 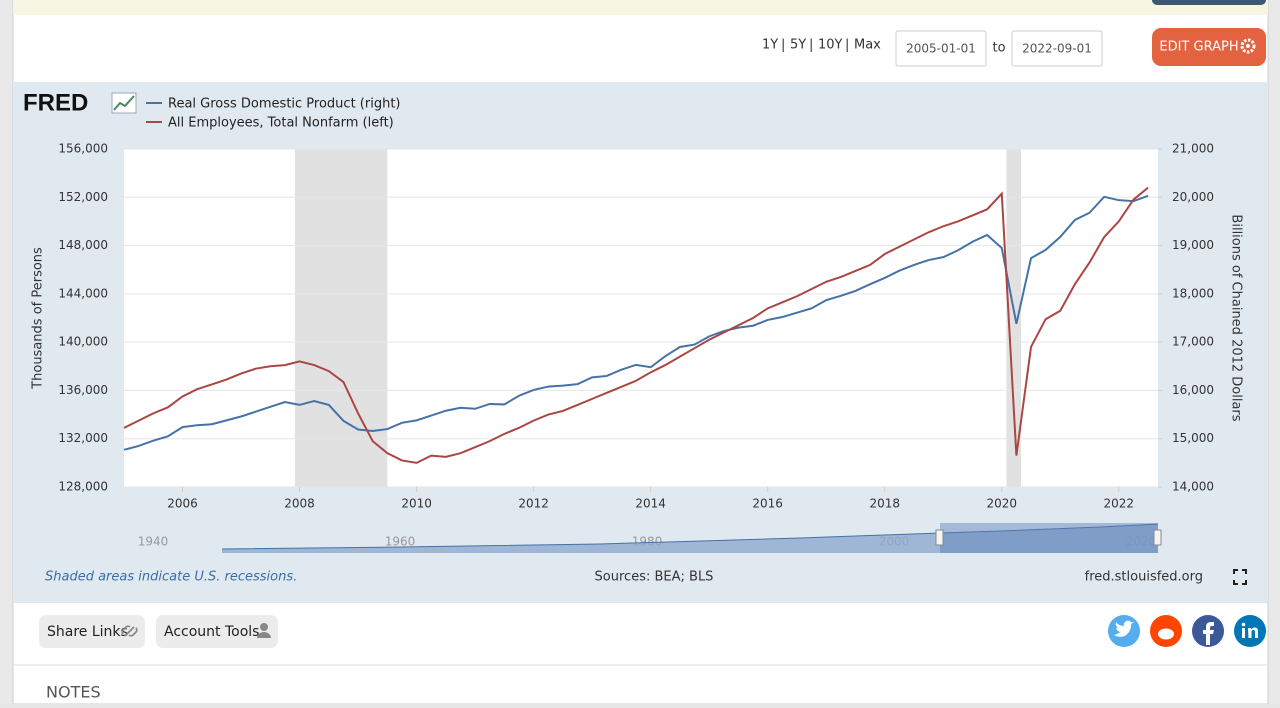 What do you see at coordinates (998, 48) in the screenshot?
I see `date-separator: to` at bounding box center [998, 48].